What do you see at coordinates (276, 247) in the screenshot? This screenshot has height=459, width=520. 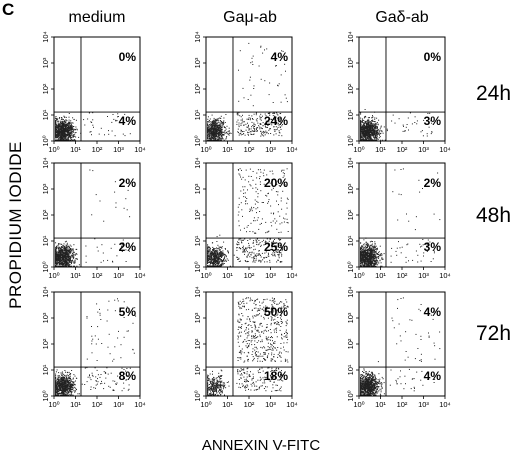 I see `lower-right-percent: 25%` at bounding box center [276, 247].